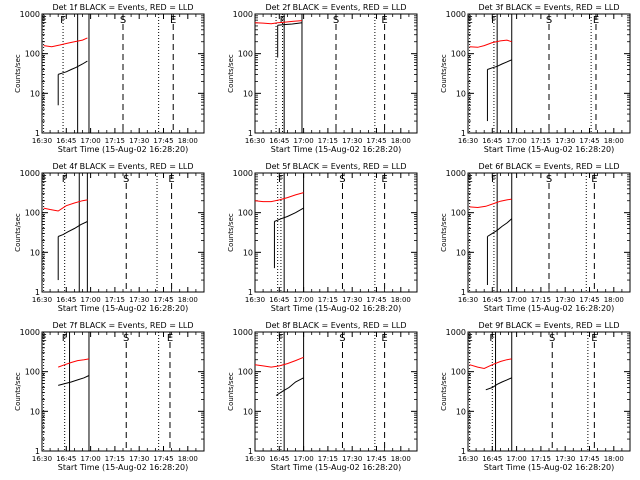 This screenshot has width=640, height=480. What do you see at coordinates (63, 20) in the screenshot?
I see `panel-1-marker-label: F` at bounding box center [63, 20].